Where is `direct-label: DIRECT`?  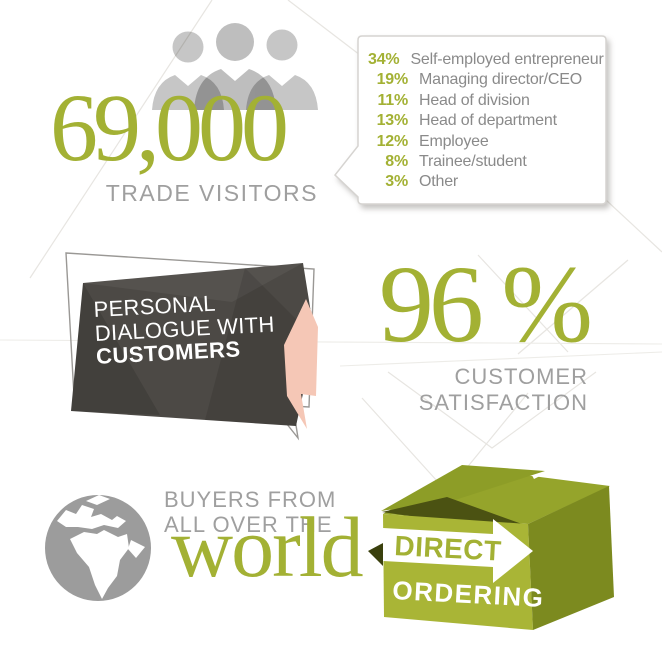 direct-label: DIRECT is located at coordinates (448, 548).